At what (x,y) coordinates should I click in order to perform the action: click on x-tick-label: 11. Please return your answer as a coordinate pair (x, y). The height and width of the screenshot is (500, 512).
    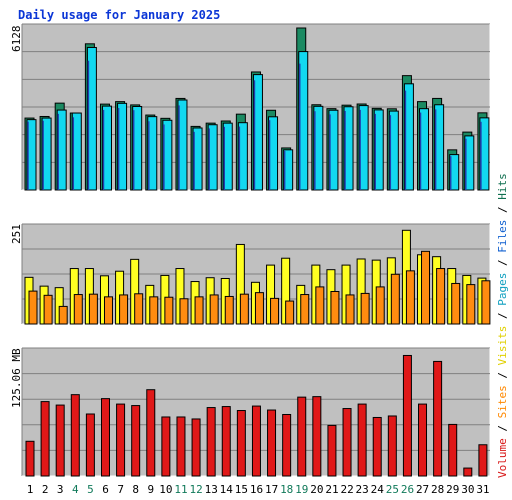
    Looking at the image, I should click on (180, 489).